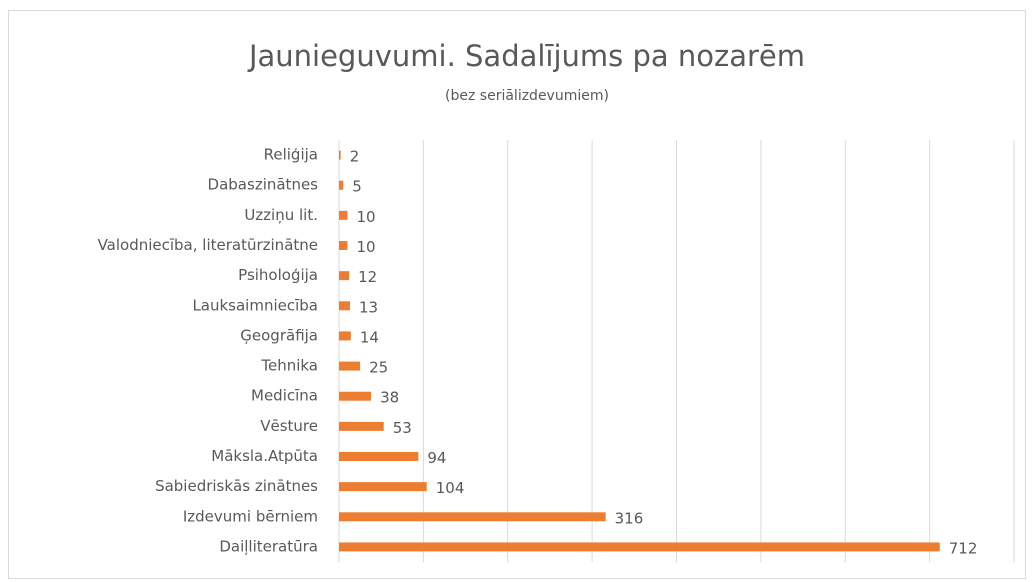 This screenshot has width=1034, height=582. I want to click on chart-title: Jaunieguvumi. Sadalījums pa nozarēm, so click(526, 56).